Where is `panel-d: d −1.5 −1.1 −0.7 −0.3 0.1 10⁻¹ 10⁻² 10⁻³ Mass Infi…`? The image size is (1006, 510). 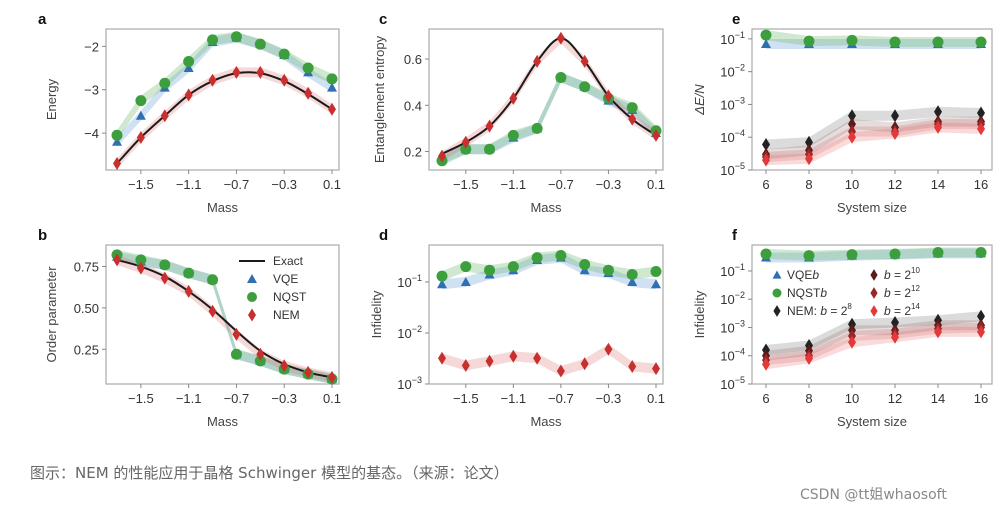 panel-d: d −1.5 −1.1 −0.7 −0.3 0.1 10⁻¹ 10⁻² 10⁻³ Mass Infi… is located at coordinates (517, 328).